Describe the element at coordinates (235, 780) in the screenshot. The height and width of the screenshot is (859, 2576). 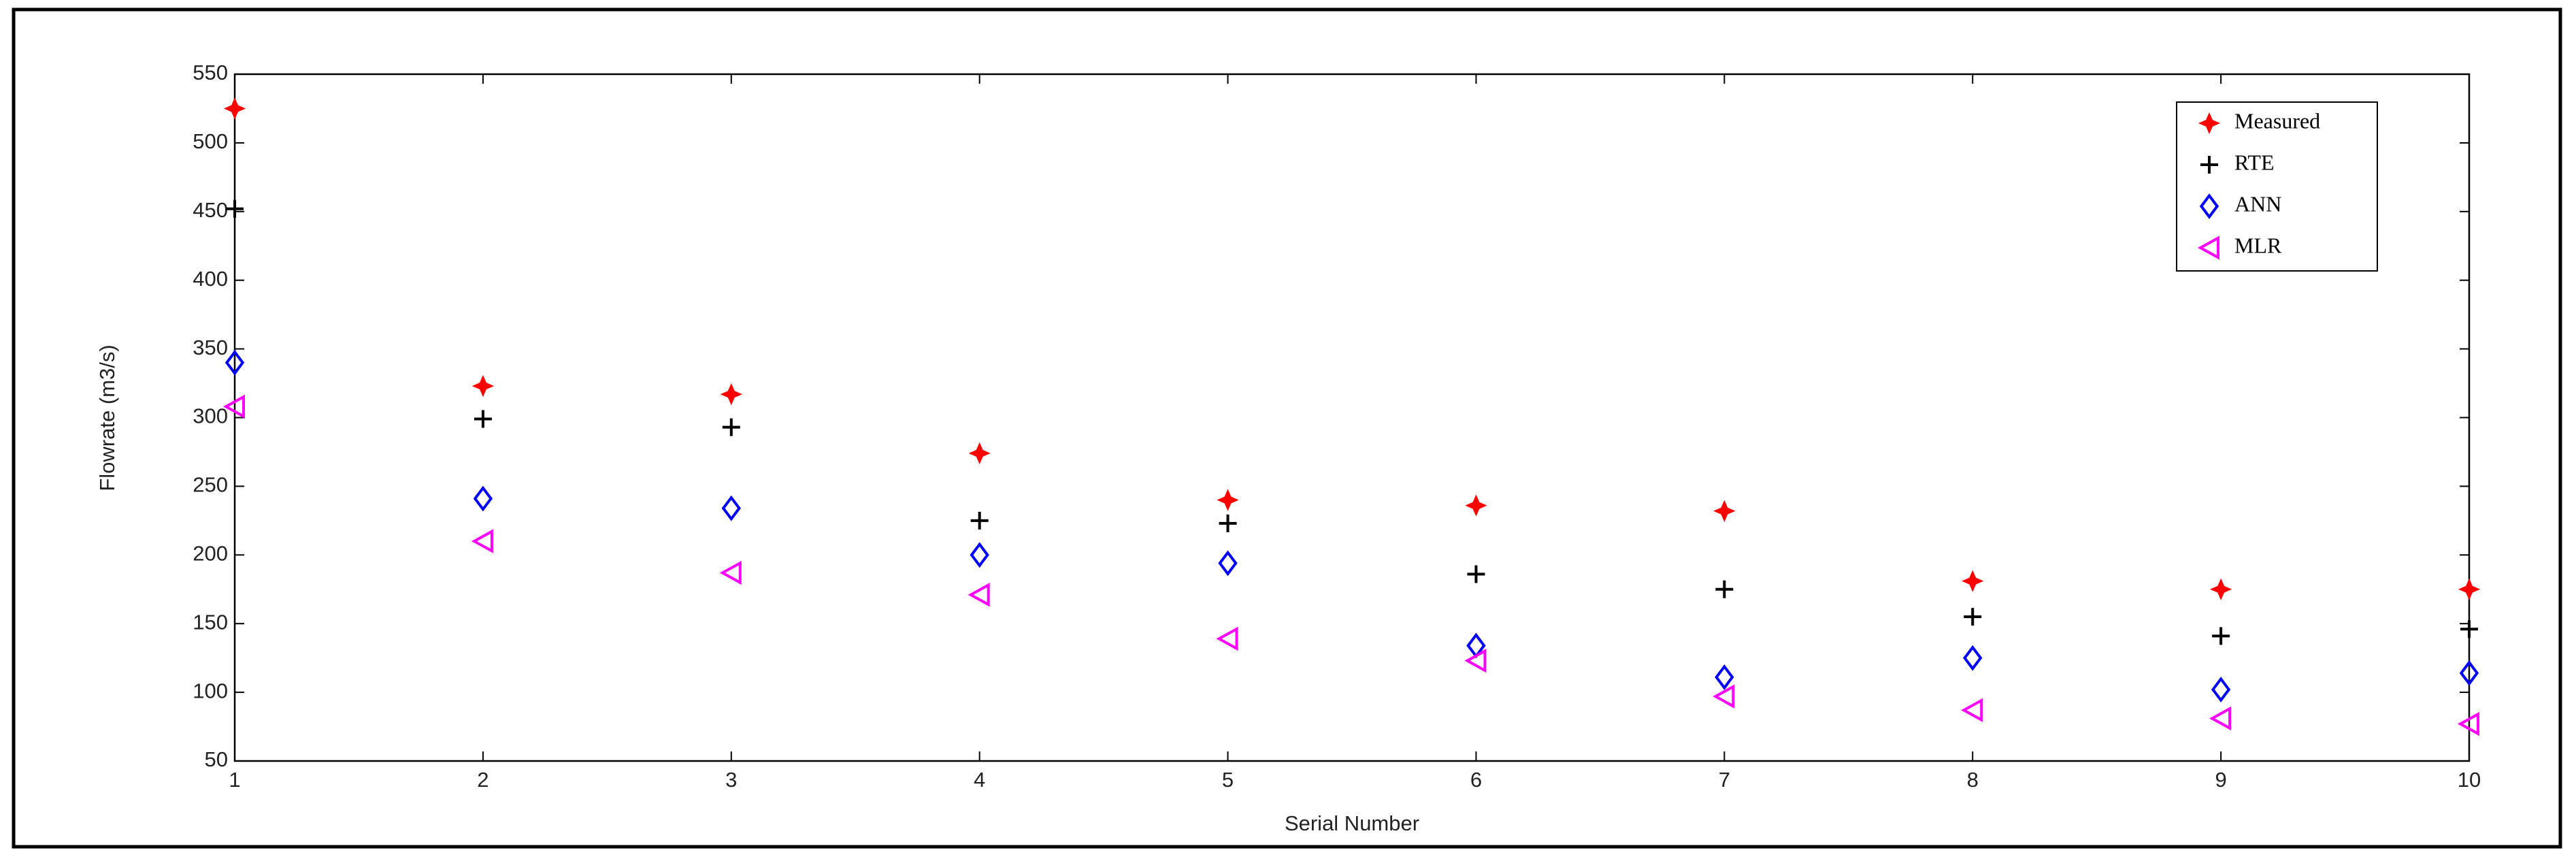
I see `x-tick-label: 1` at that location.